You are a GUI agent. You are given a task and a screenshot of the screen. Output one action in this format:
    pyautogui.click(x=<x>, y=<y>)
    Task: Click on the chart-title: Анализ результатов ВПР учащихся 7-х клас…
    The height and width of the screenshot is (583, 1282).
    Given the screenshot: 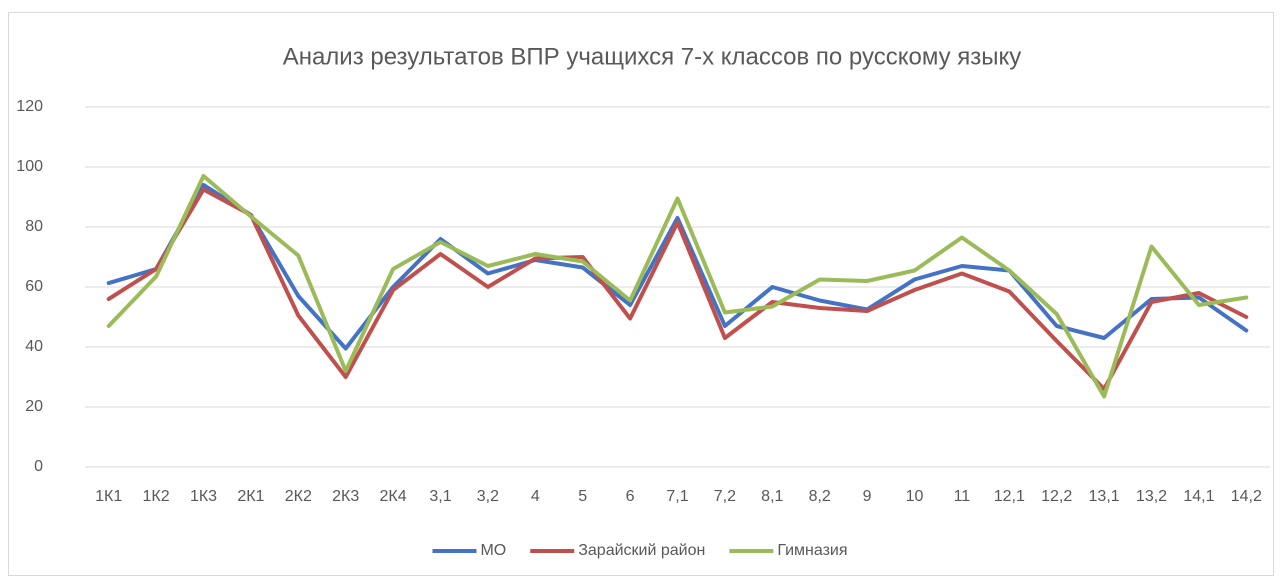 What is the action you would take?
    pyautogui.click(x=652, y=56)
    